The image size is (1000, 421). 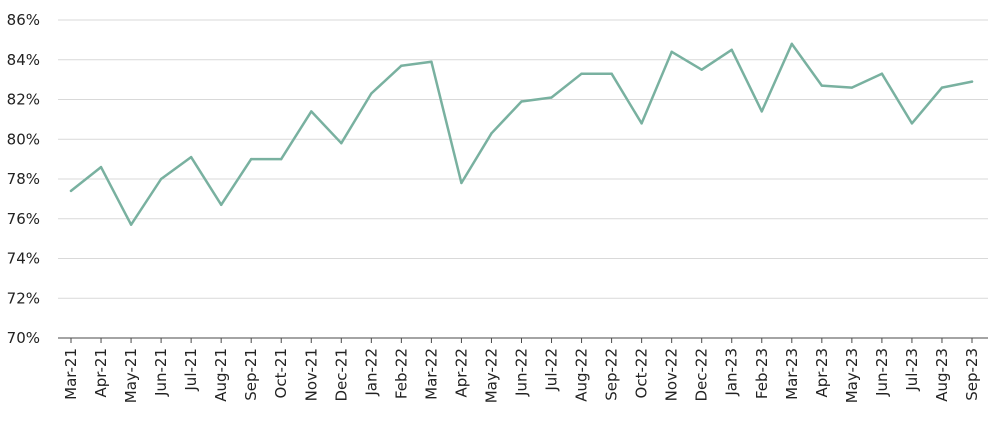 What do you see at coordinates (161, 372) in the screenshot?
I see `x-tick-label: Jun-21` at bounding box center [161, 372].